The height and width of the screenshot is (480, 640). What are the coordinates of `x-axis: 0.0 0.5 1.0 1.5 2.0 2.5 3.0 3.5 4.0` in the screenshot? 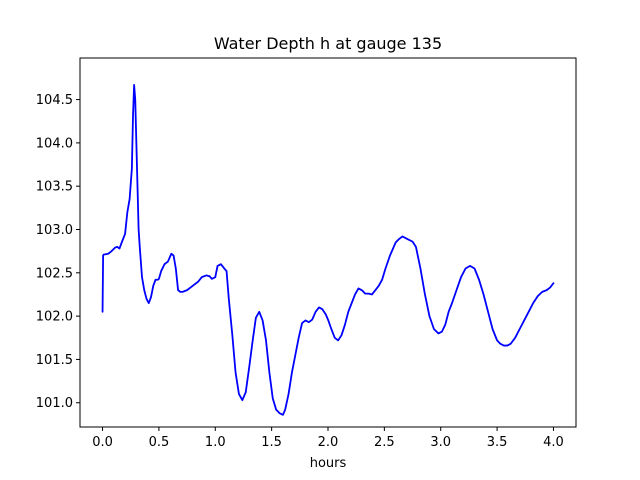 It's located at (328, 438).